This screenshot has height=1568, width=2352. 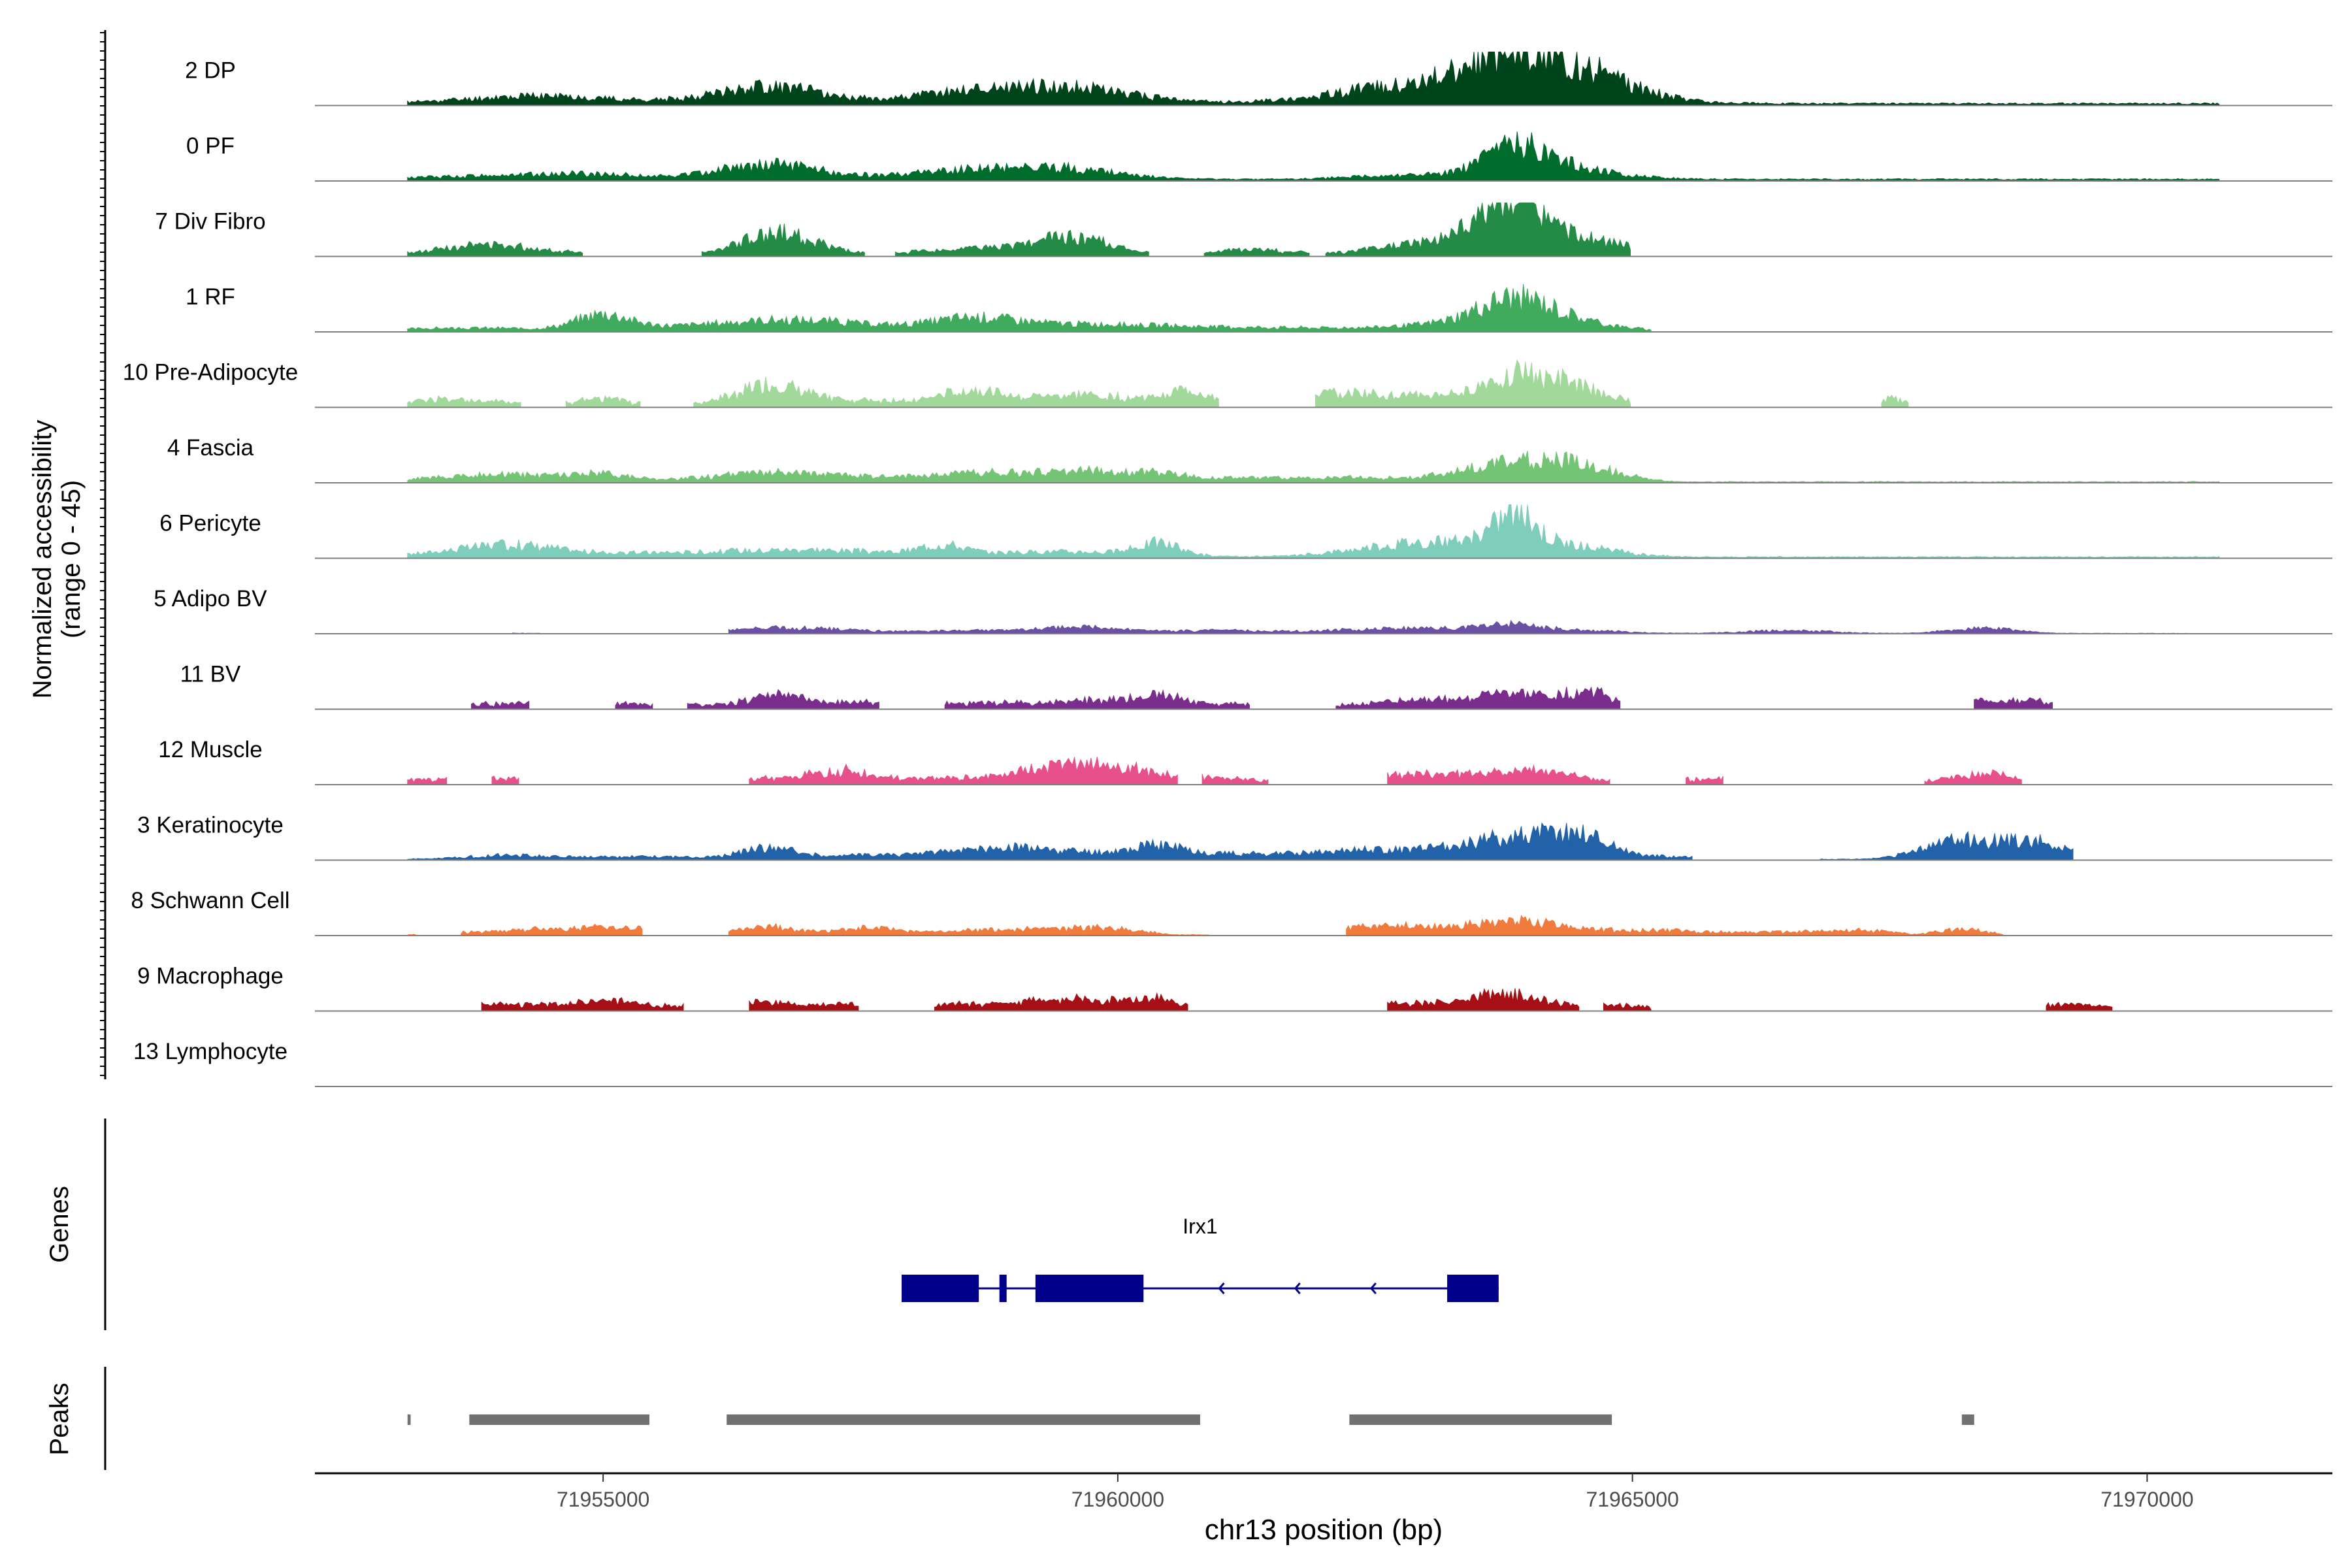 What do you see at coordinates (210, 71) in the screenshot?
I see `track-label: 2 DP` at bounding box center [210, 71].